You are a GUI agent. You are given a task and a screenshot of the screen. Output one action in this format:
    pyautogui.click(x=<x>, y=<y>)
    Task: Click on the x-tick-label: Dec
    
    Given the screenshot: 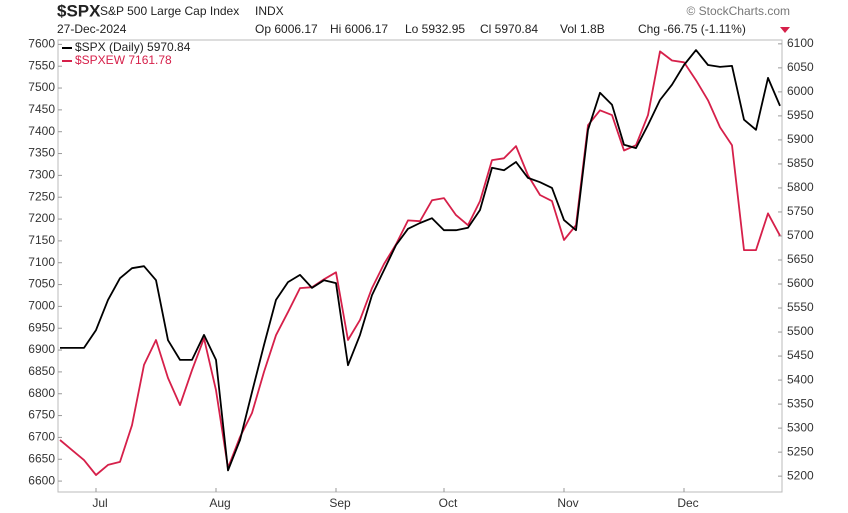 What is the action you would take?
    pyautogui.click(x=687, y=503)
    